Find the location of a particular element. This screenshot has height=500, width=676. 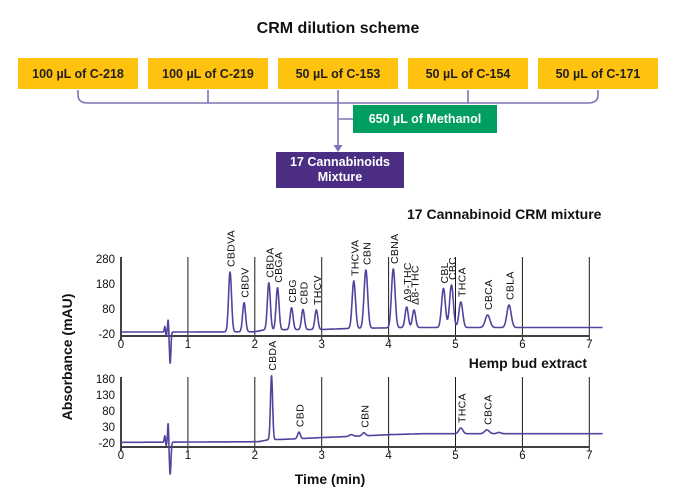

peak-label: Δ8-THC is located at coordinates (416, 285).